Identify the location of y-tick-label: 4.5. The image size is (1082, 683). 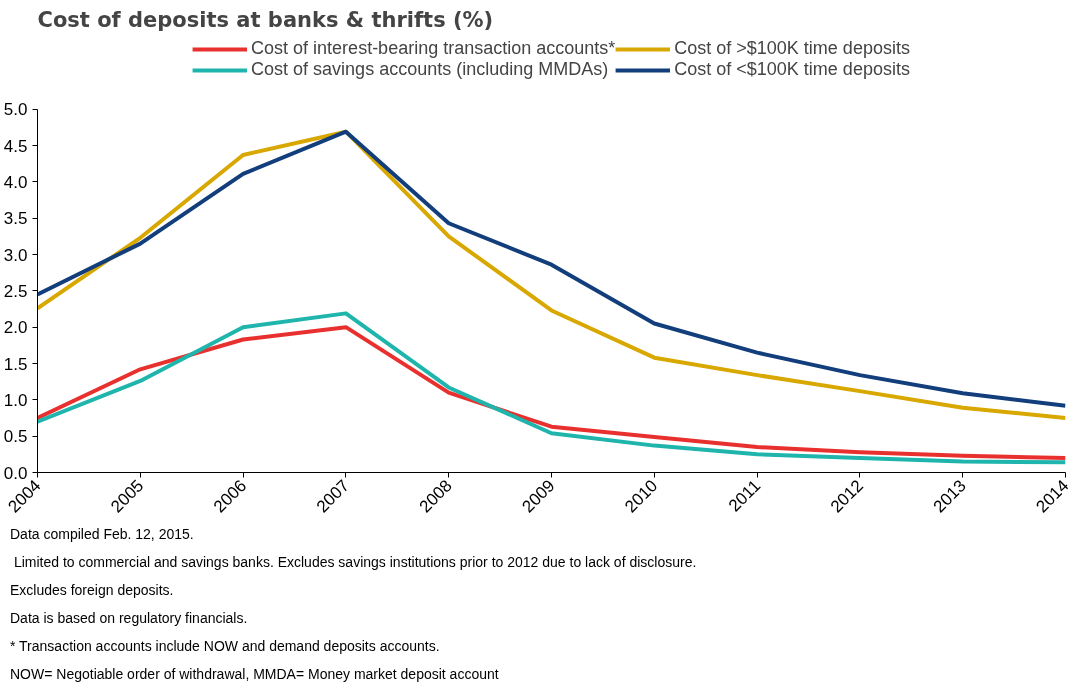
(15, 146).